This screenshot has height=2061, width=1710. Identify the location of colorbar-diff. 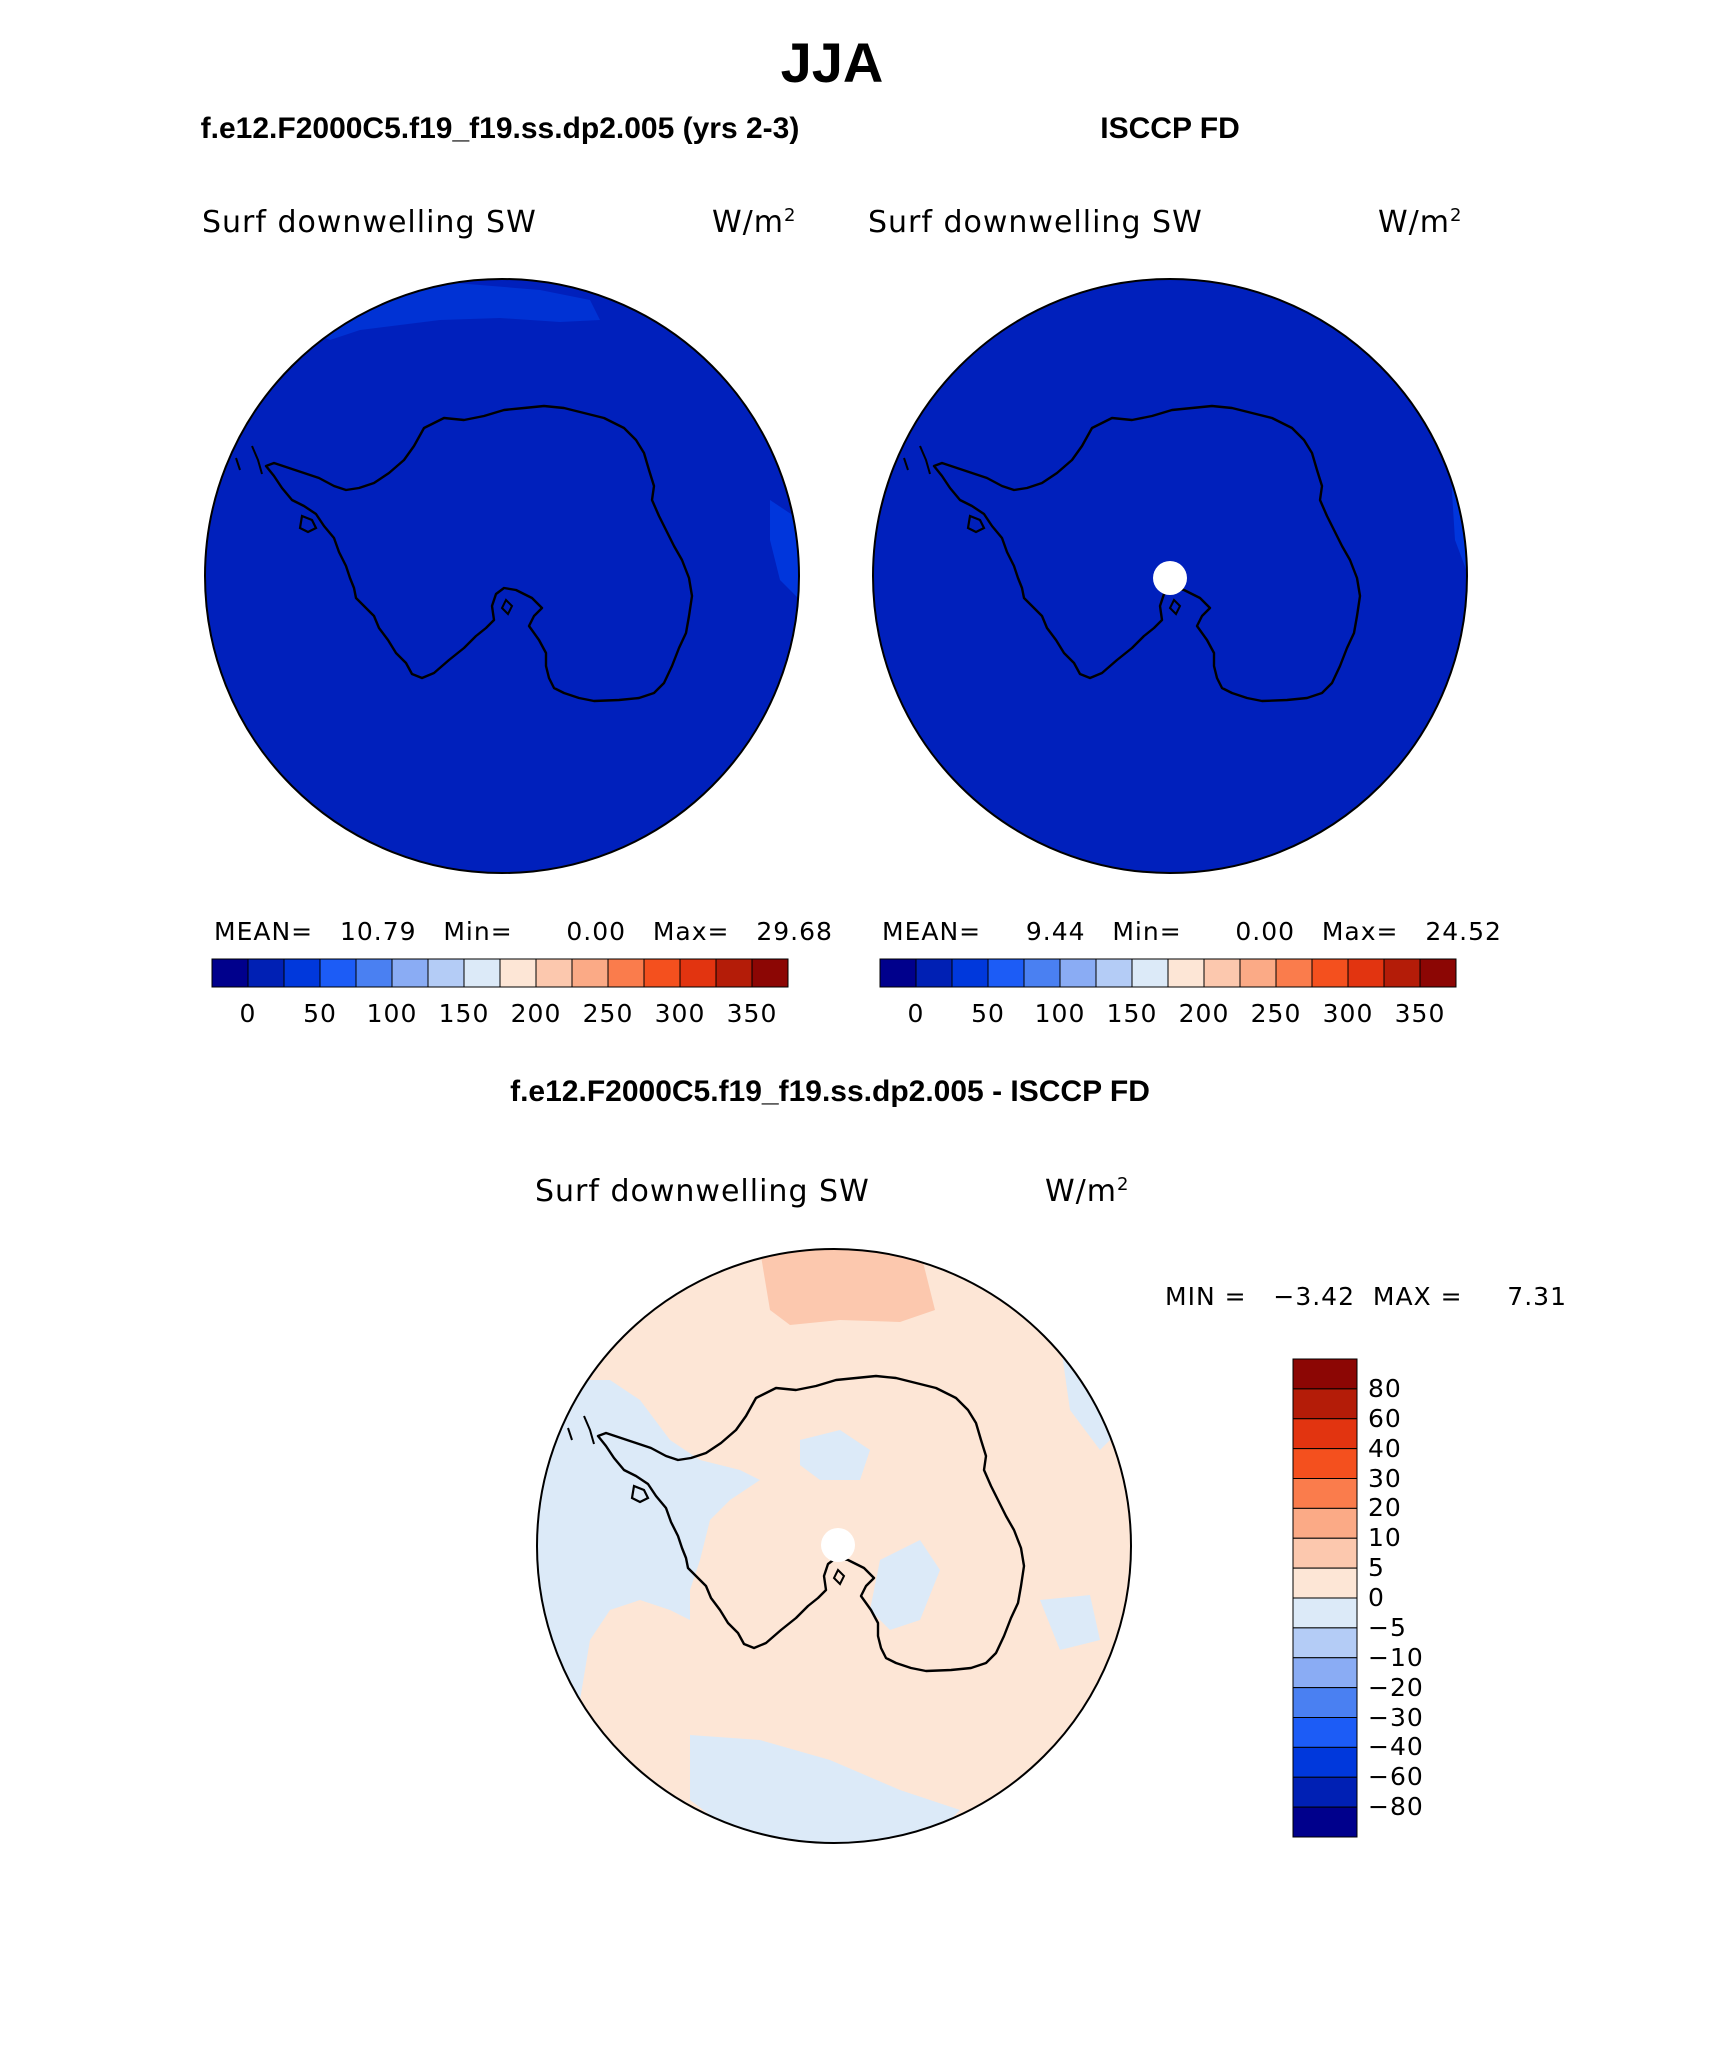
(1325, 1598).